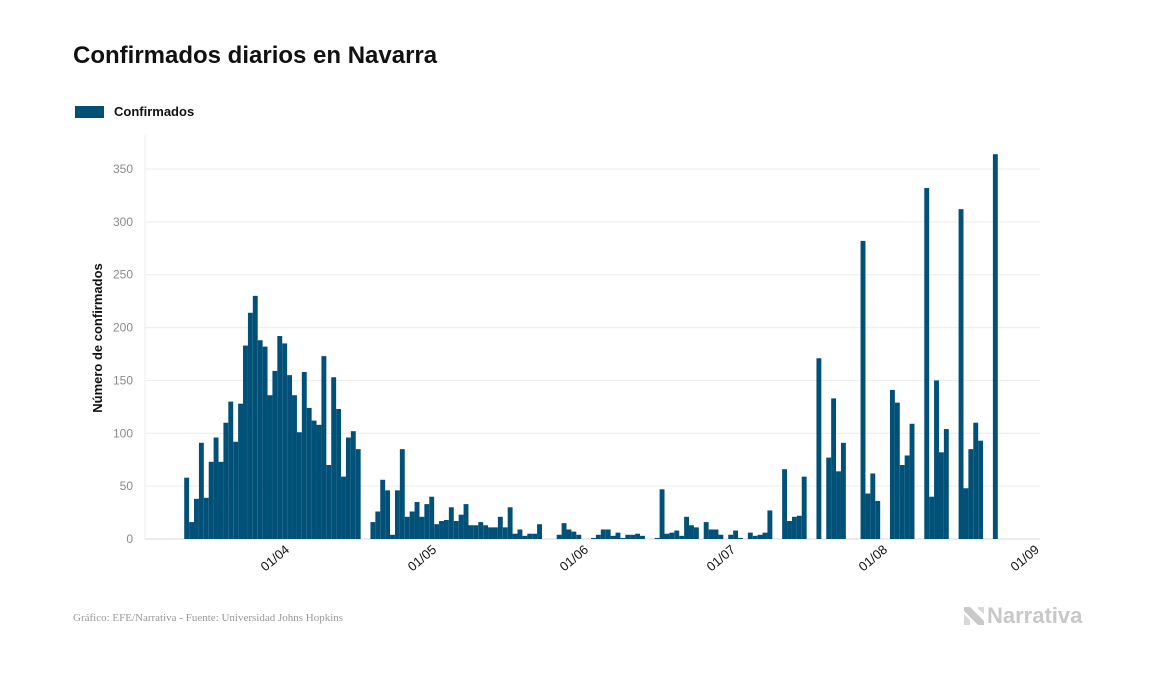 The image size is (1157, 674). What do you see at coordinates (129, 539) in the screenshot?
I see `y-tick-label: 0` at bounding box center [129, 539].